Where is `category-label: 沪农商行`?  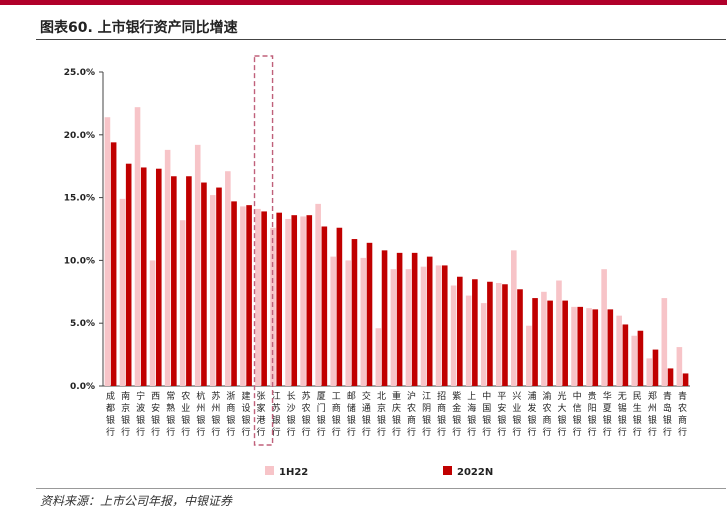 category-label: 沪农商行 is located at coordinates (411, 414).